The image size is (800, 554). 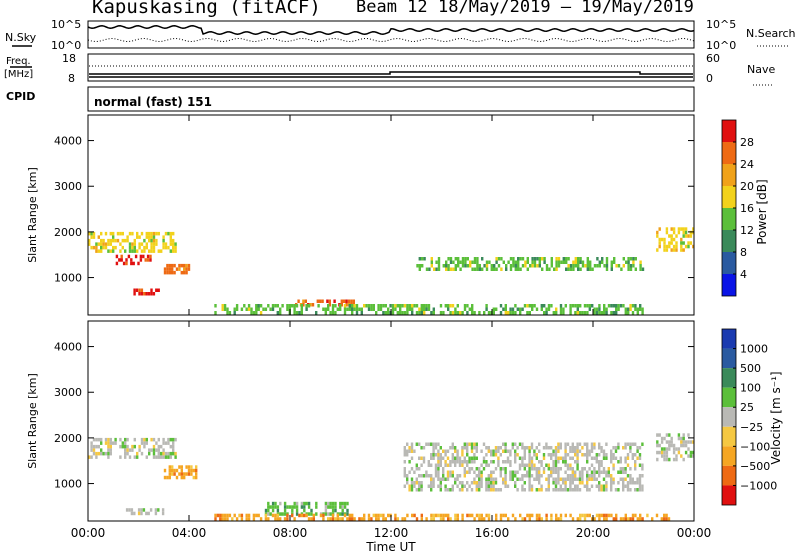 I want to click on nave-step, so click(x=391, y=73).